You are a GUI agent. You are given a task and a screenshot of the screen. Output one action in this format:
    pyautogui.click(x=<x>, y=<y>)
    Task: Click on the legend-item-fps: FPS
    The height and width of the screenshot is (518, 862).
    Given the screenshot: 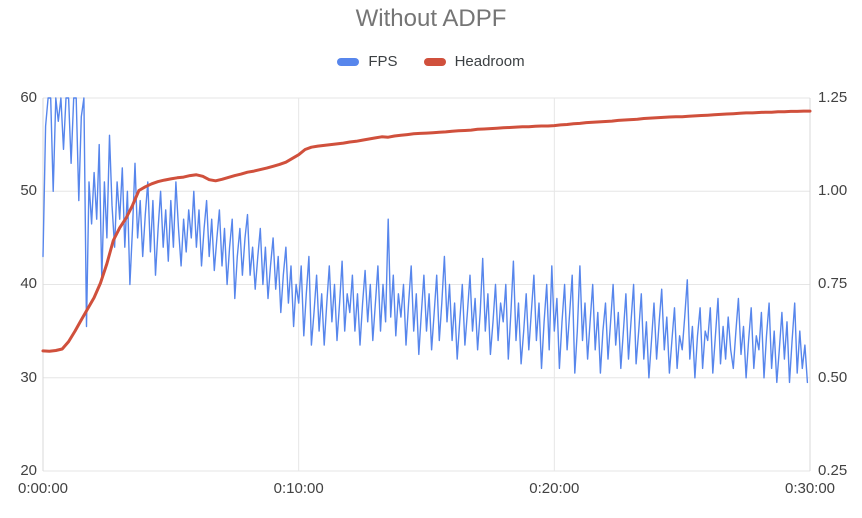 What is the action you would take?
    pyautogui.click(x=367, y=61)
    